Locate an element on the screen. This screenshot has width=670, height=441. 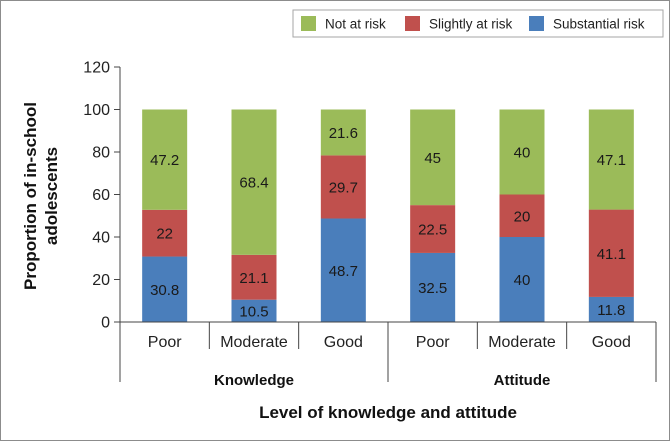
data-label: 48.7 is located at coordinates (343, 271).